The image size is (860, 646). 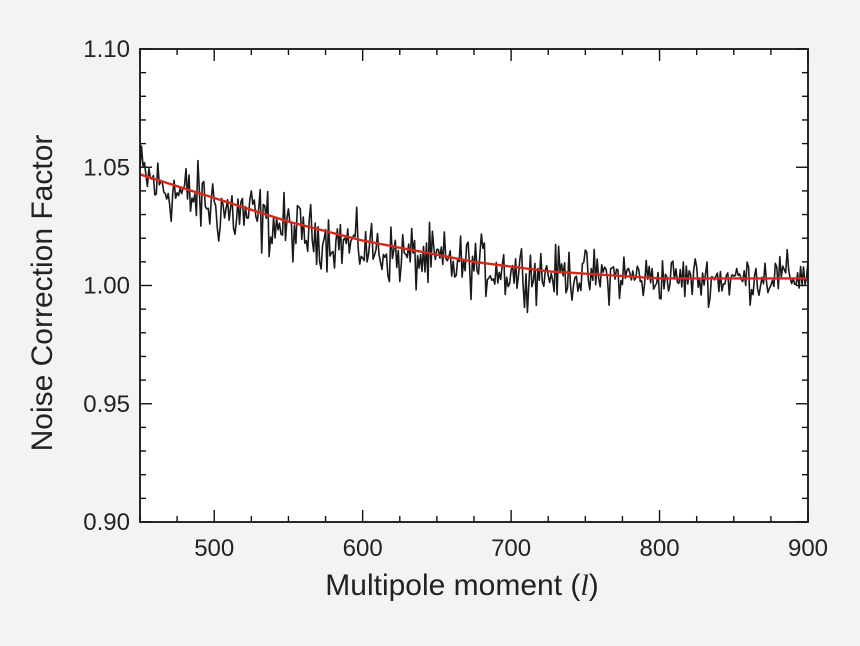 What do you see at coordinates (473, 226) in the screenshot?
I see `fit-curve-series` at bounding box center [473, 226].